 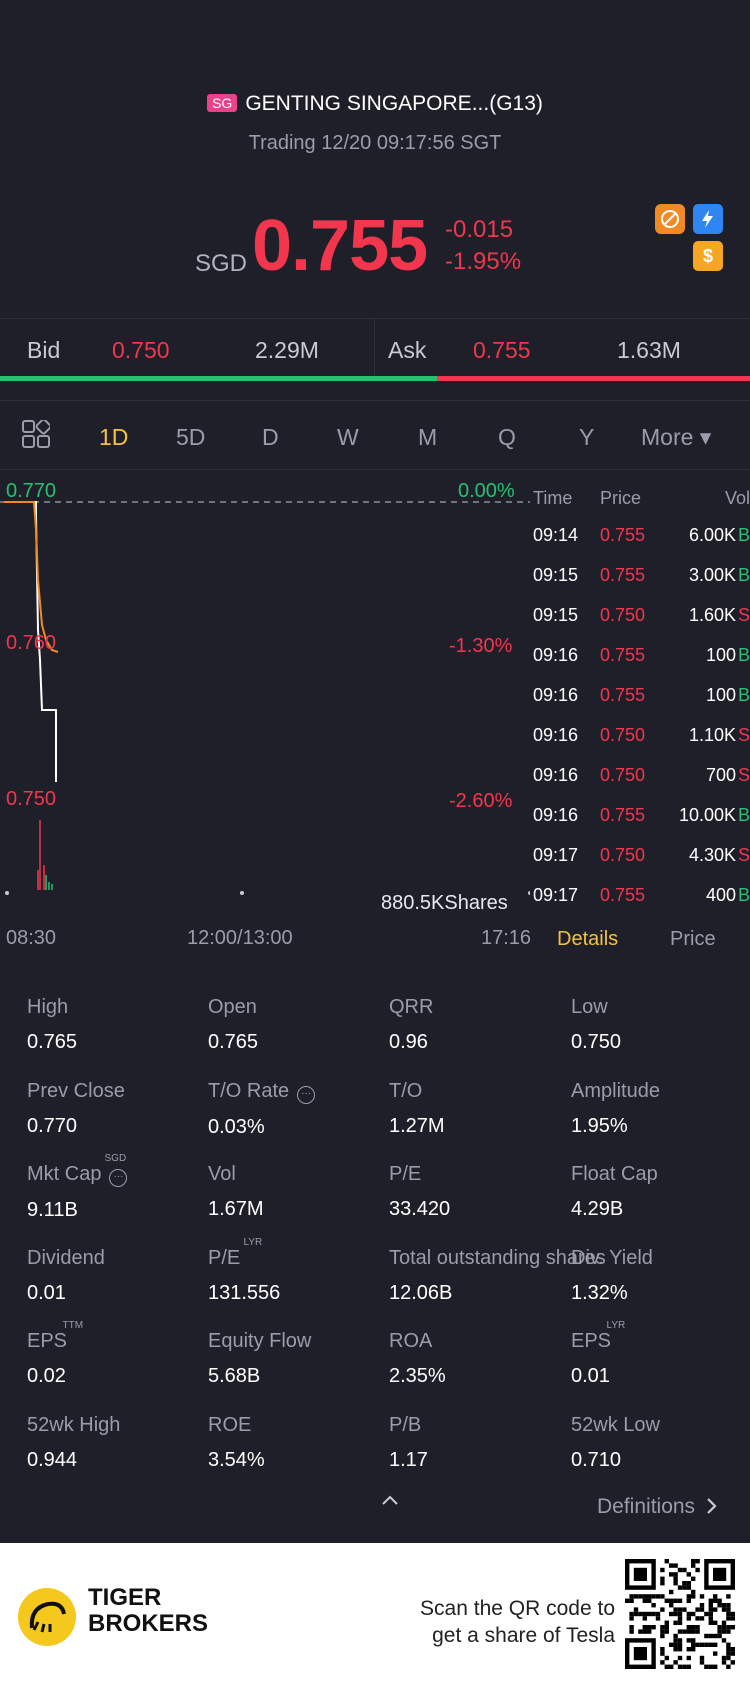 I want to click on stat-key-text: P/B, so click(x=405, y=1424).